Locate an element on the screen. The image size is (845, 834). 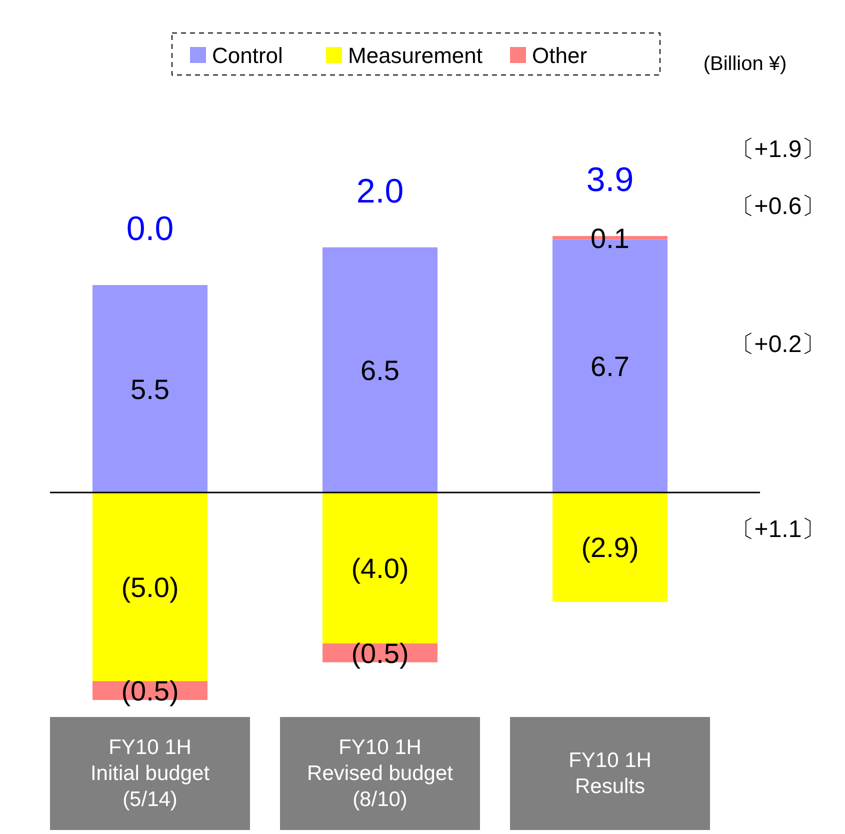
legend-label: Measurement is located at coordinates (415, 55).